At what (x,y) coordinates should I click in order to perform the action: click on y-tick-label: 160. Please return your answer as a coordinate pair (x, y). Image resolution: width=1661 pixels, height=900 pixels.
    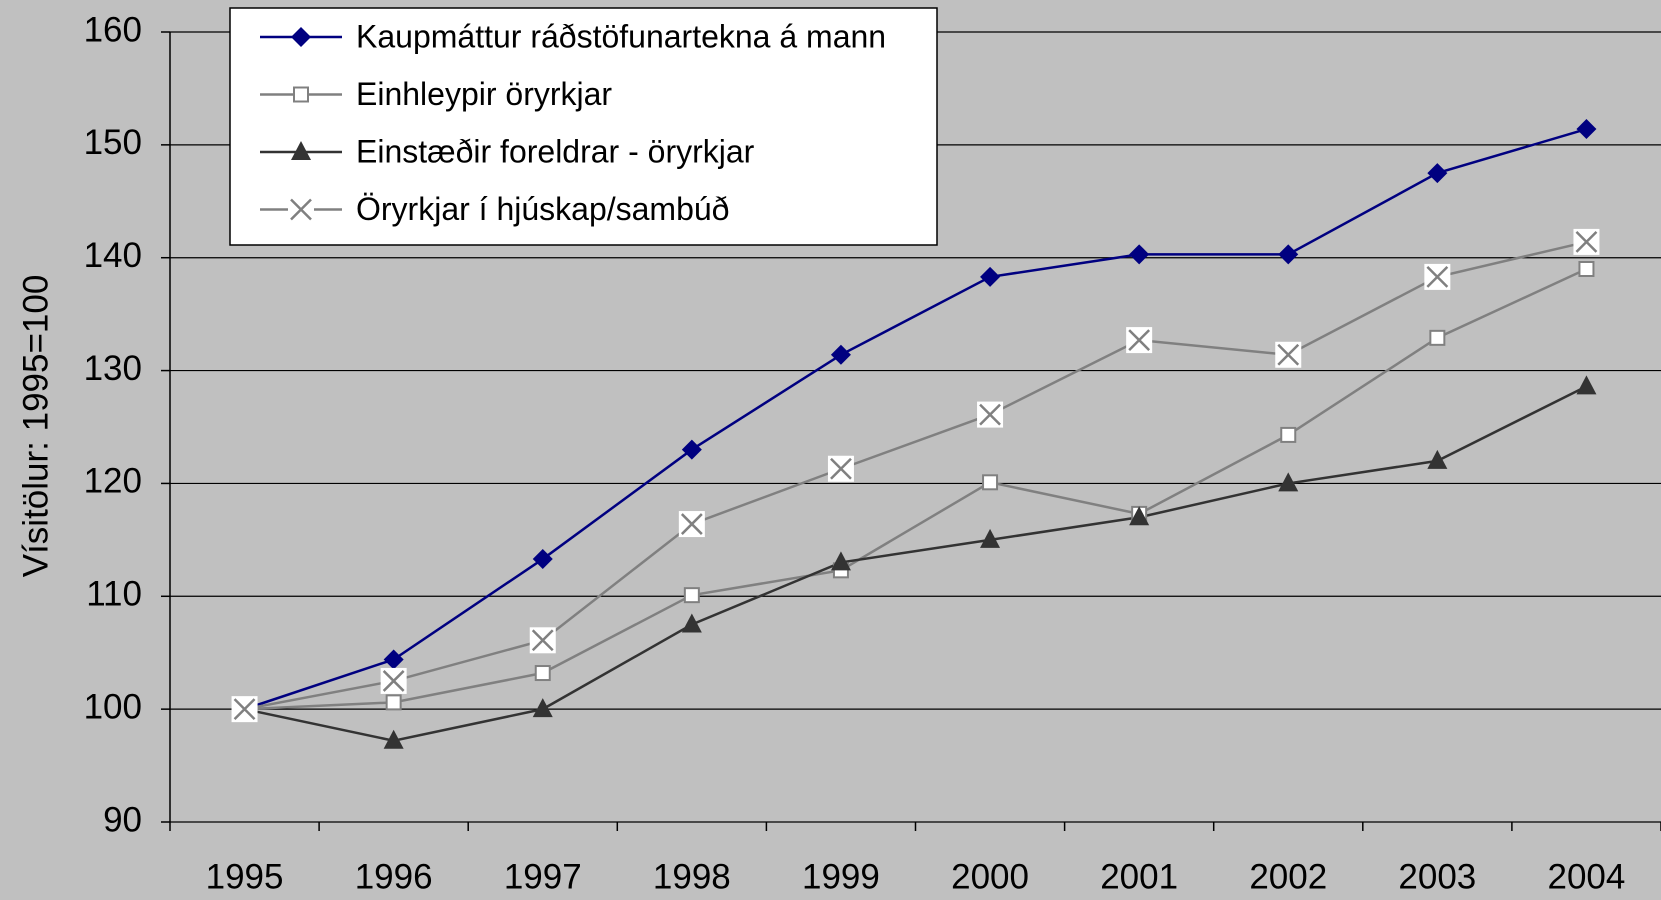
    Looking at the image, I should click on (113, 29).